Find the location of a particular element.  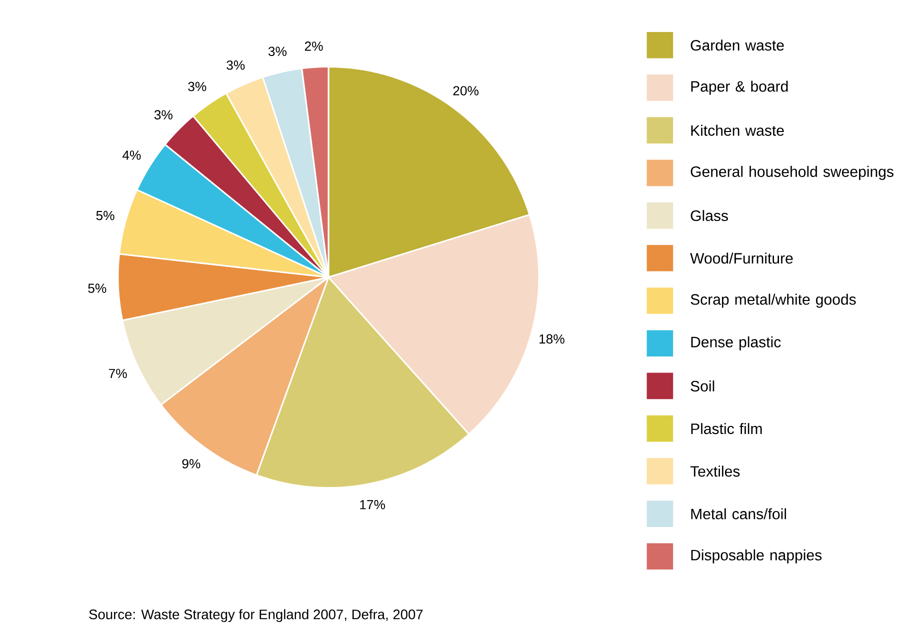

legend-label: Glass is located at coordinates (709, 216).